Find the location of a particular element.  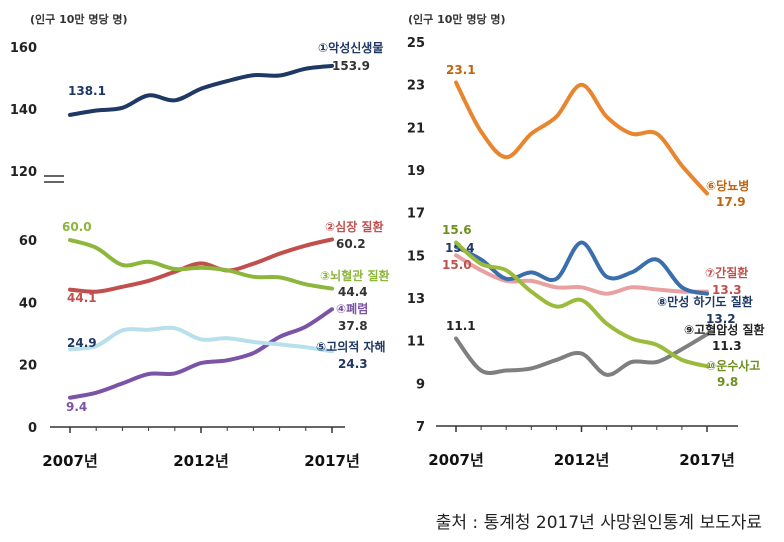

right-series-name-label: ⑨고혈압성 질환 is located at coordinates (724, 329).